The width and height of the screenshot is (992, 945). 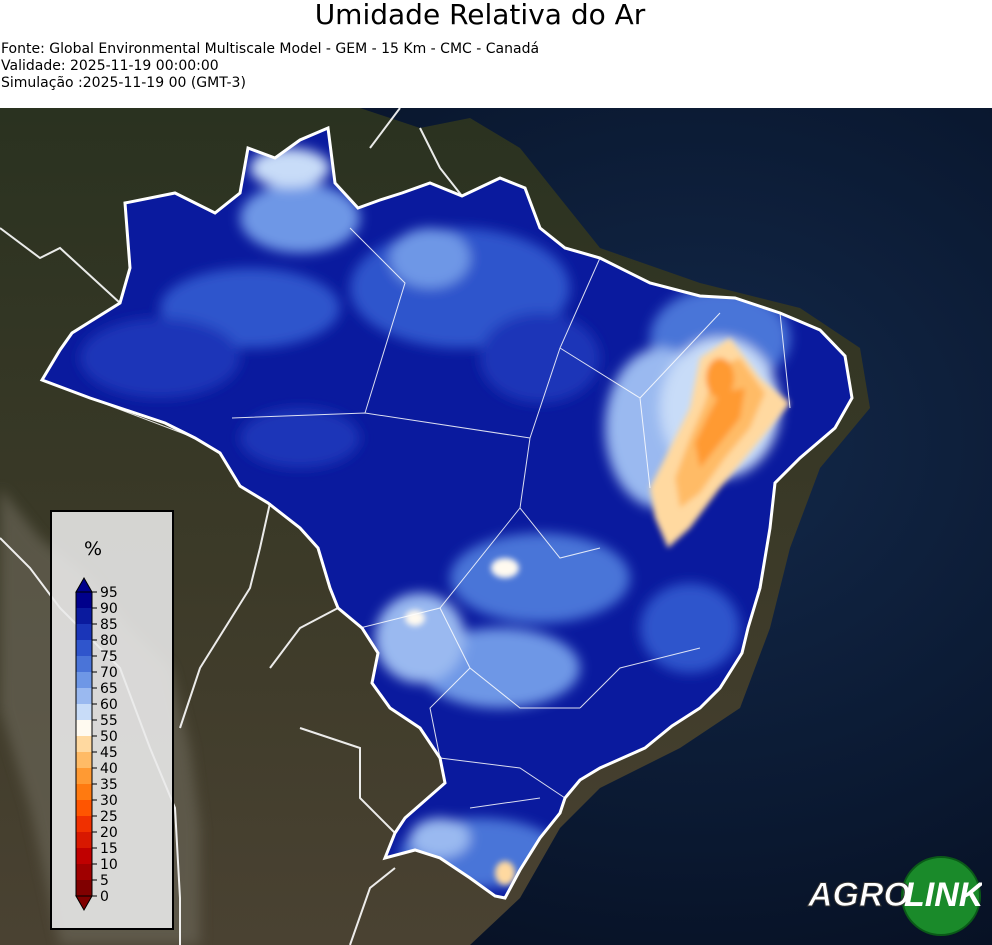 What do you see at coordinates (84, 903) in the screenshot?
I see `legend-min-arrow` at bounding box center [84, 903].